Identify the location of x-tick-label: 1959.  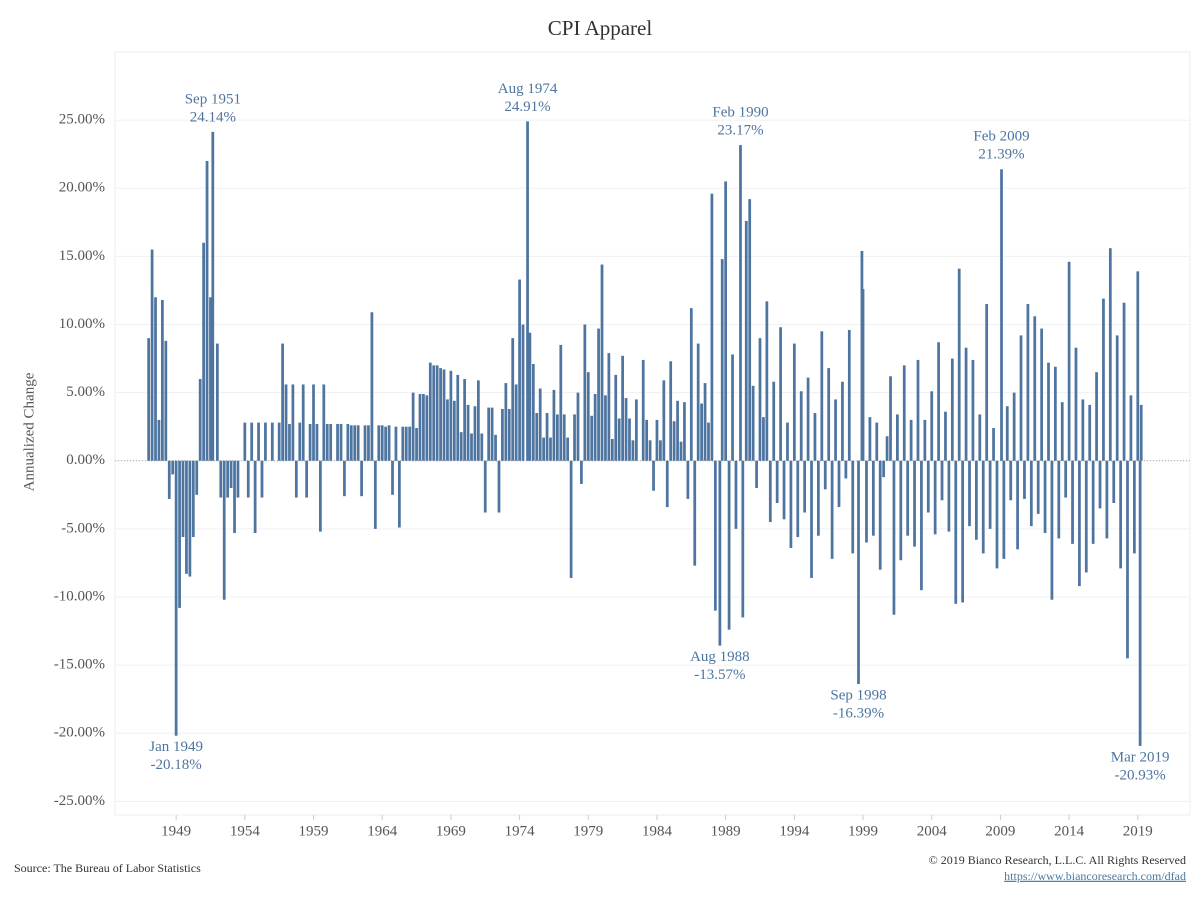
(314, 831).